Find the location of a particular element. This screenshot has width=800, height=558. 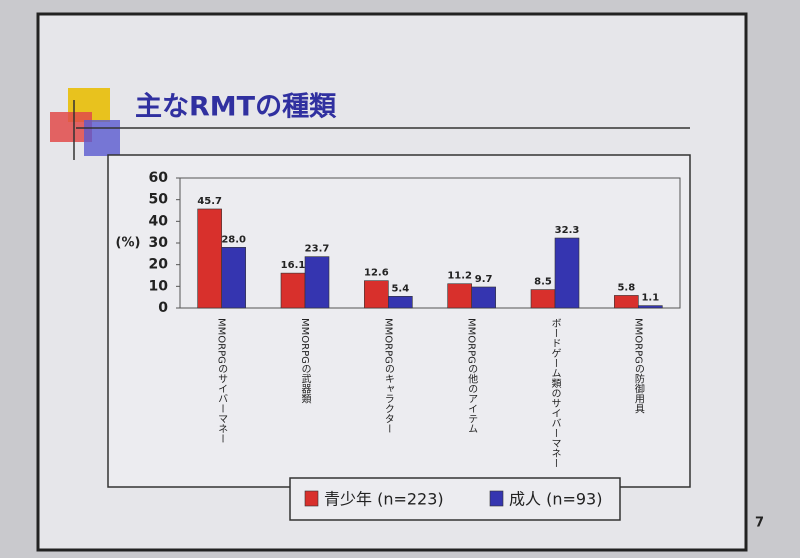

y-axis-label: (%) is located at coordinates (128, 243).